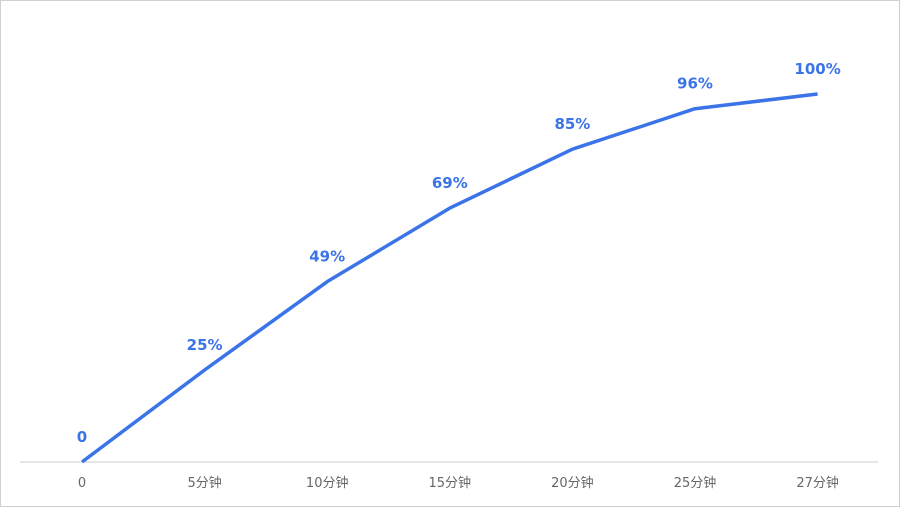  I want to click on x-tick-label: 25分钟, so click(695, 483).